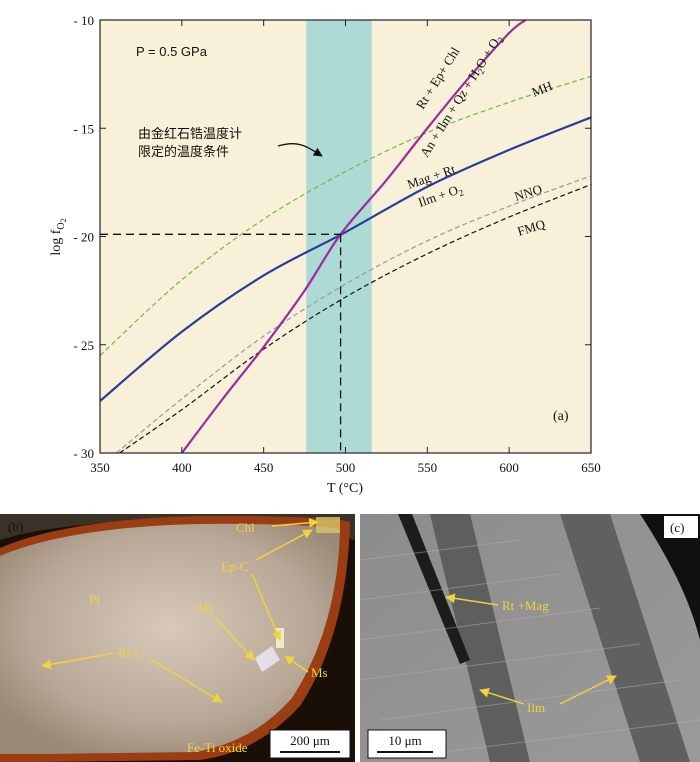 The height and width of the screenshot is (762, 700). What do you see at coordinates (531, 654) in the screenshot?
I see `panel-c-annotations: Rt +Mag Ilm` at bounding box center [531, 654].